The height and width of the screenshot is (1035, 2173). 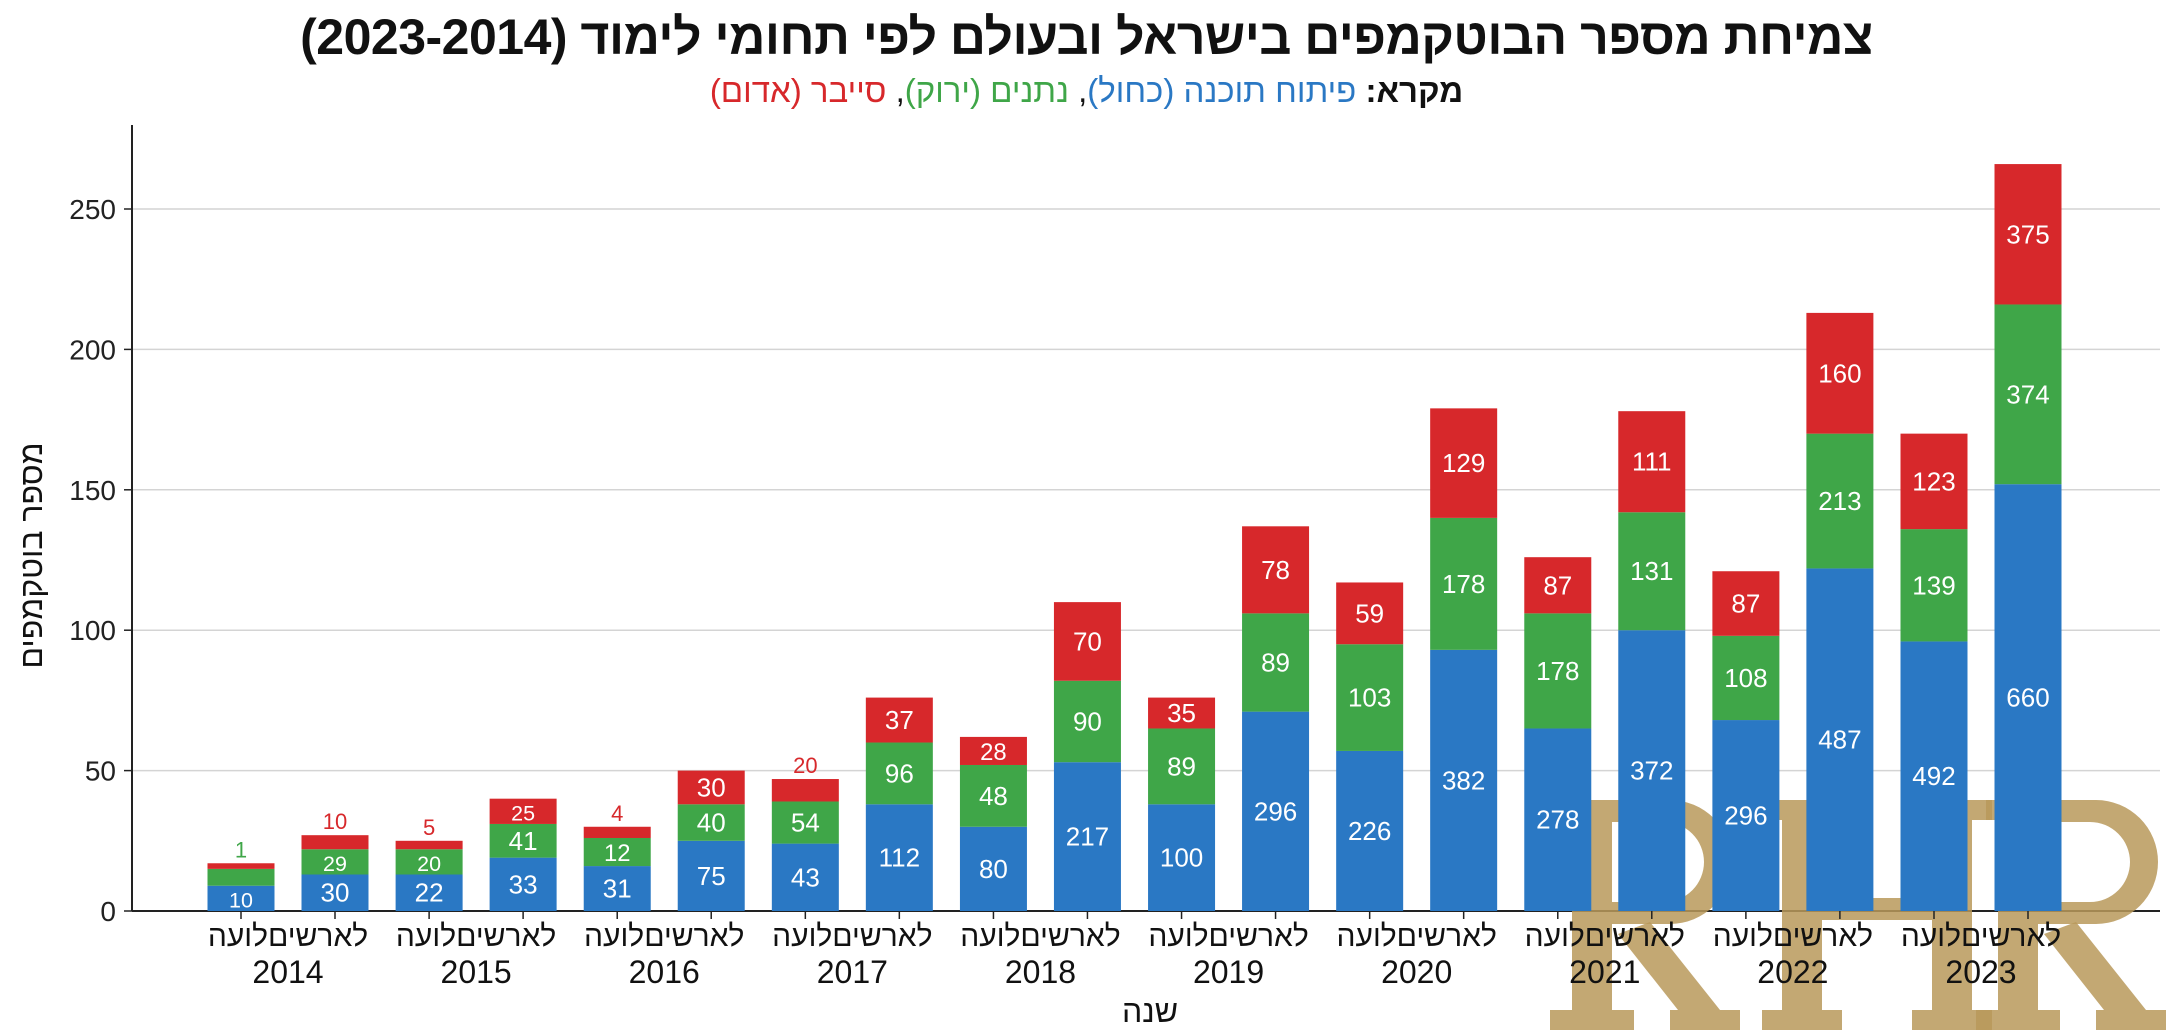 I want to click on x-tick-label: 2021, so click(x=1604, y=972).